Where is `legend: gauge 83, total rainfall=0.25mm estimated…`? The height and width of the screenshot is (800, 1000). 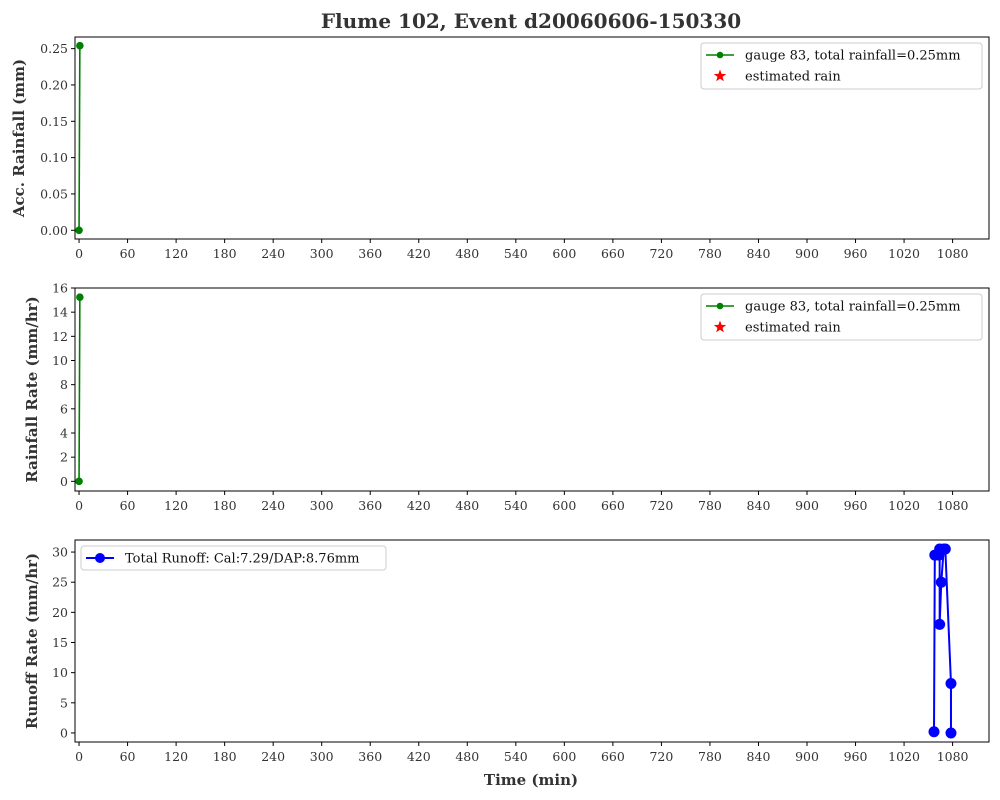
legend: gauge 83, total rainfall=0.25mm estimated… is located at coordinates (841, 66).